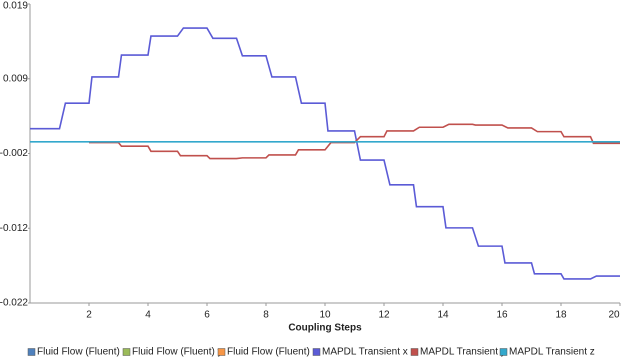 The height and width of the screenshot is (357, 623). What do you see at coordinates (384, 315) in the screenshot?
I see `x-tick-label: 12` at bounding box center [384, 315].